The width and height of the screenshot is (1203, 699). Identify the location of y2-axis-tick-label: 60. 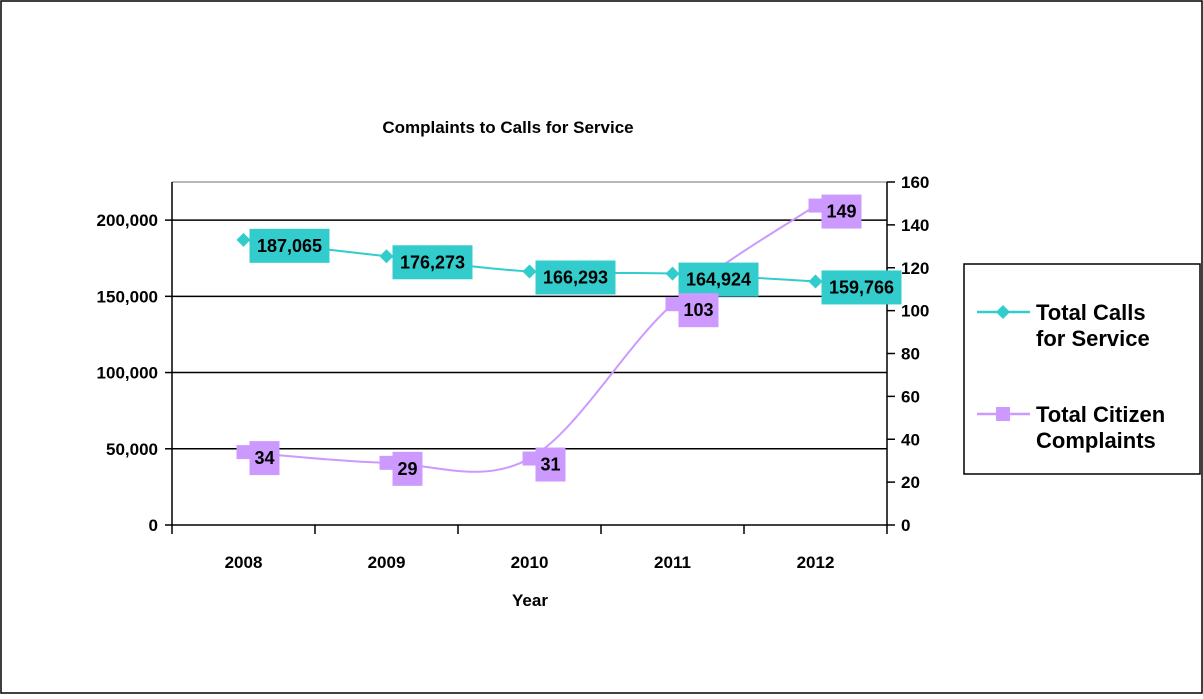
(910, 396).